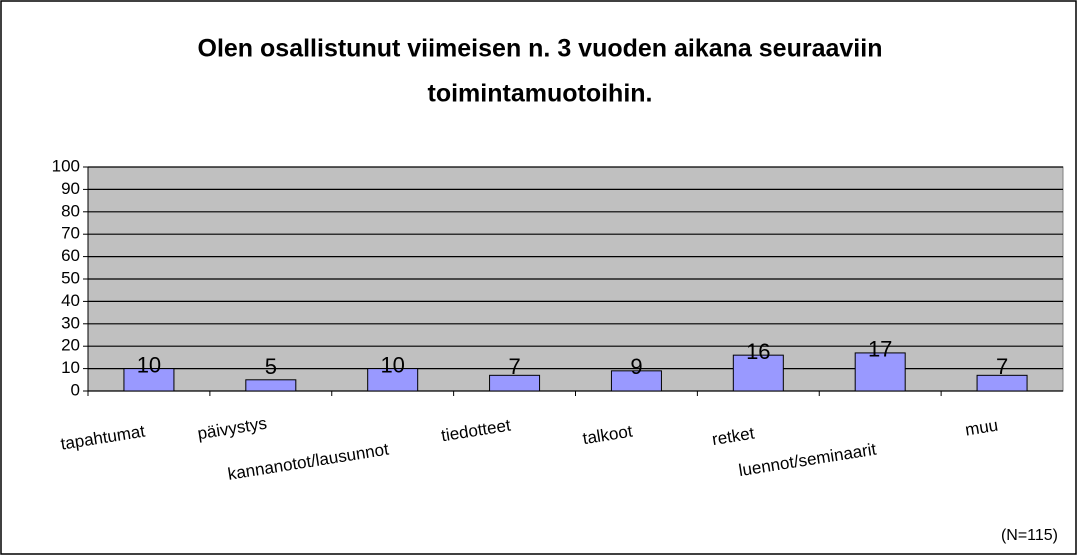  Describe the element at coordinates (70, 345) in the screenshot. I see `y-tick-label: 20` at that location.